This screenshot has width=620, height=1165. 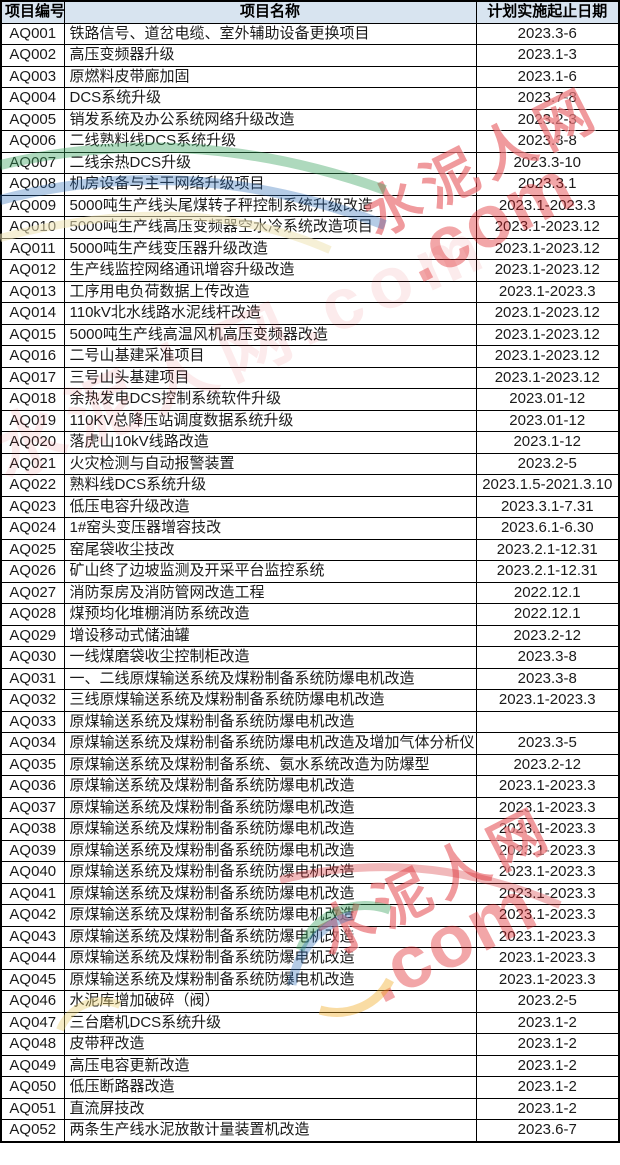 I want to click on table-row: AQ024 1#窑头变压器增容技改 2023.6.1-6.30, so click(x=310, y=528).